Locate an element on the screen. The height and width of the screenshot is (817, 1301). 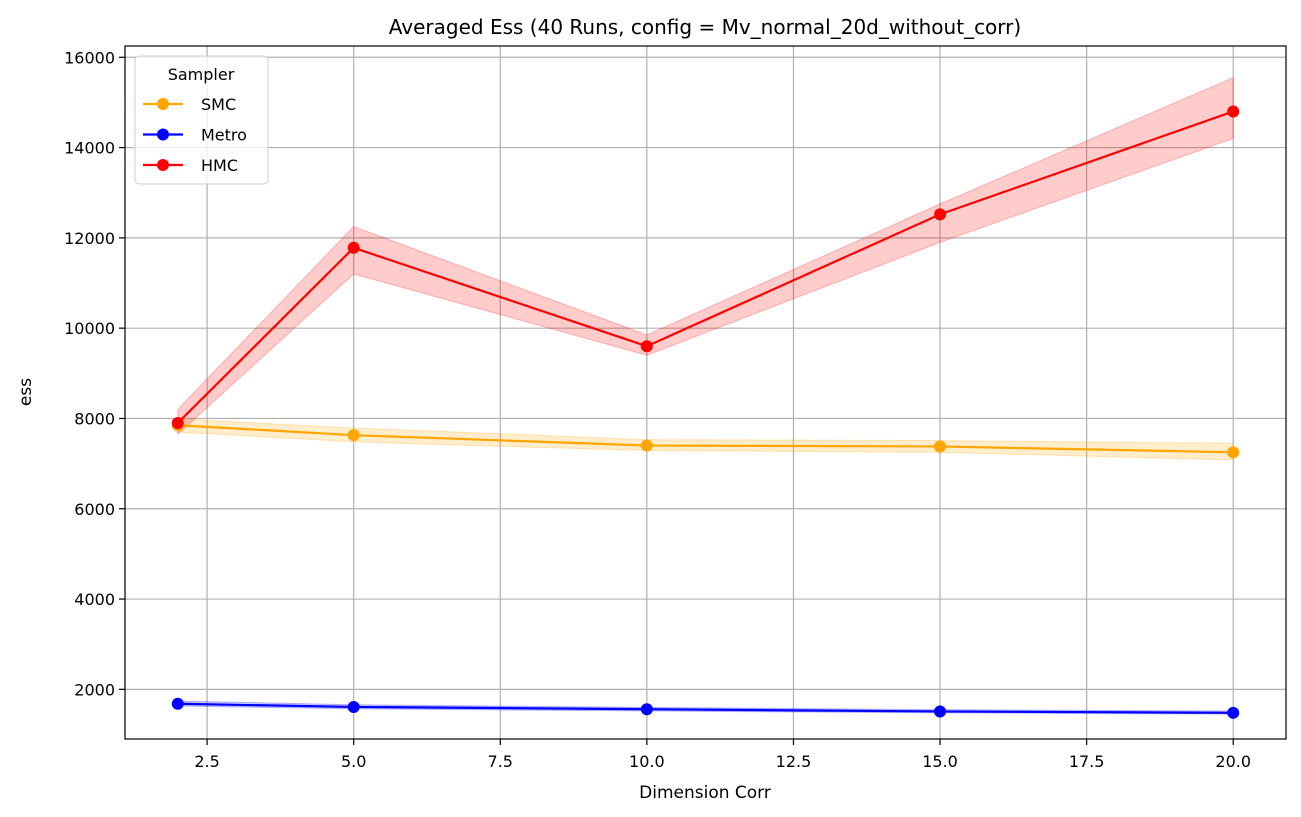
legend-marker-hmc is located at coordinates (163, 165).